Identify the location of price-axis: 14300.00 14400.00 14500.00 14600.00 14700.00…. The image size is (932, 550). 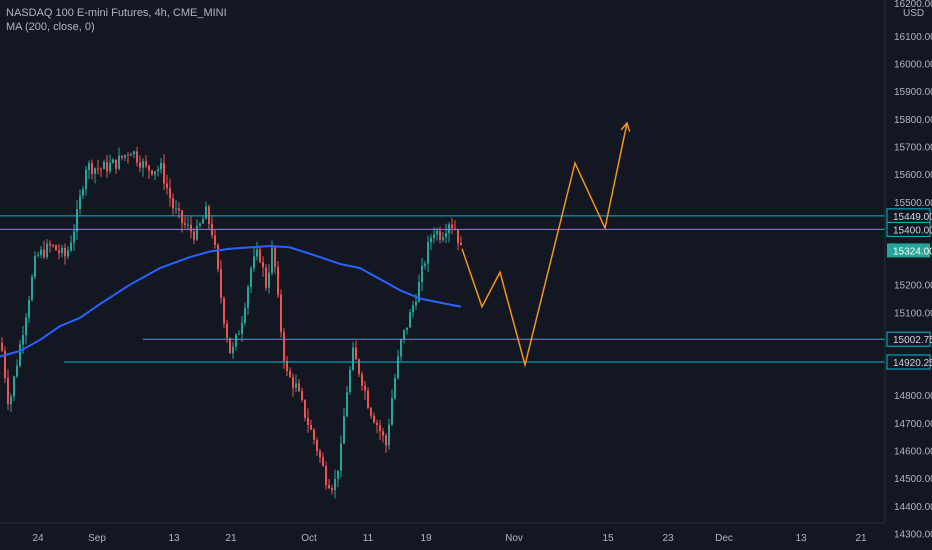
(908, 270).